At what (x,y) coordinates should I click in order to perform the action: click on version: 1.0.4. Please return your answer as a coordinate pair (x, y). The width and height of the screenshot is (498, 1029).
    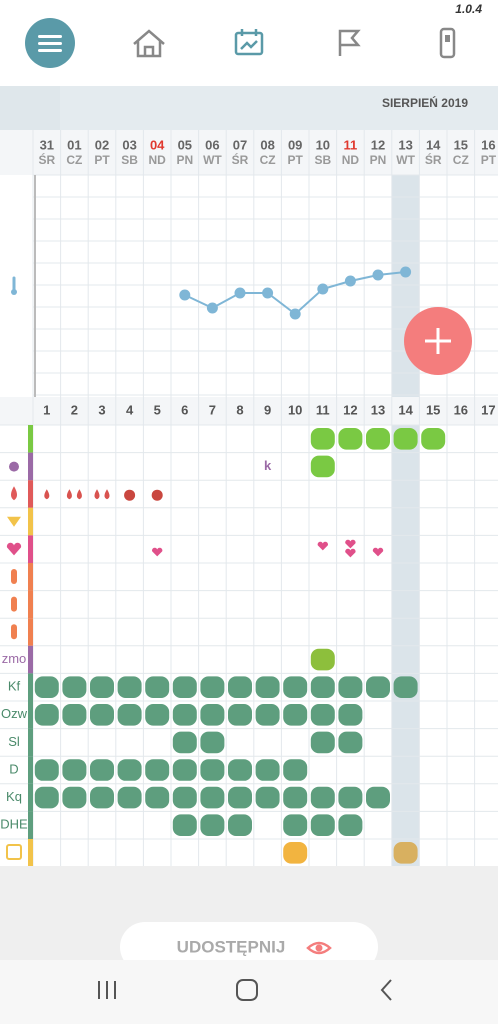
    Looking at the image, I should click on (468, 9).